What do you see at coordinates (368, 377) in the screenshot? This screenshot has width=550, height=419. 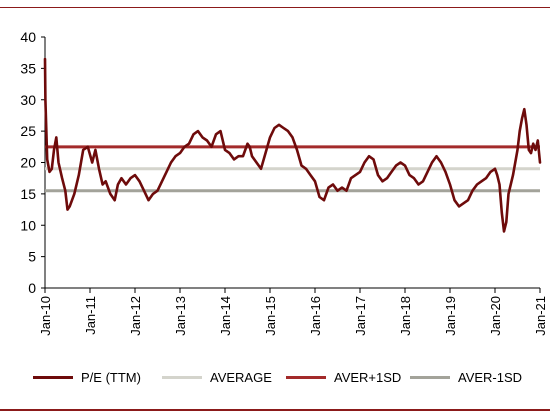 I see `legend-label-aver-plus-1sd: AVER+1SD` at bounding box center [368, 377].